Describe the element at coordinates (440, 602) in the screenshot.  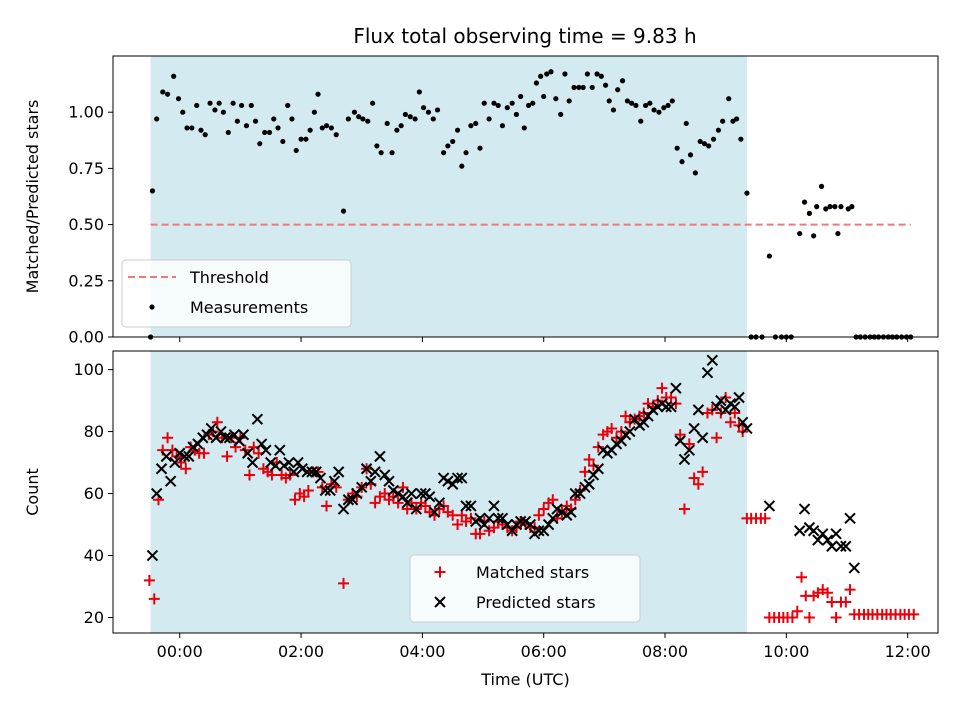
I see `legend-predicted-swatch` at that location.